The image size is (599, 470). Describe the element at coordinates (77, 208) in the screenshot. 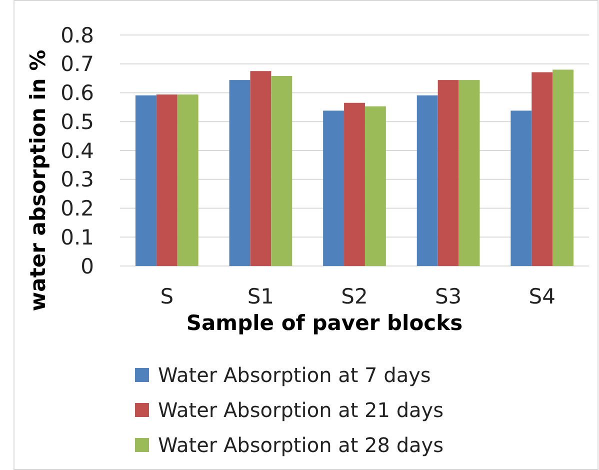

I see `y-tick-label: 0.2` at that location.